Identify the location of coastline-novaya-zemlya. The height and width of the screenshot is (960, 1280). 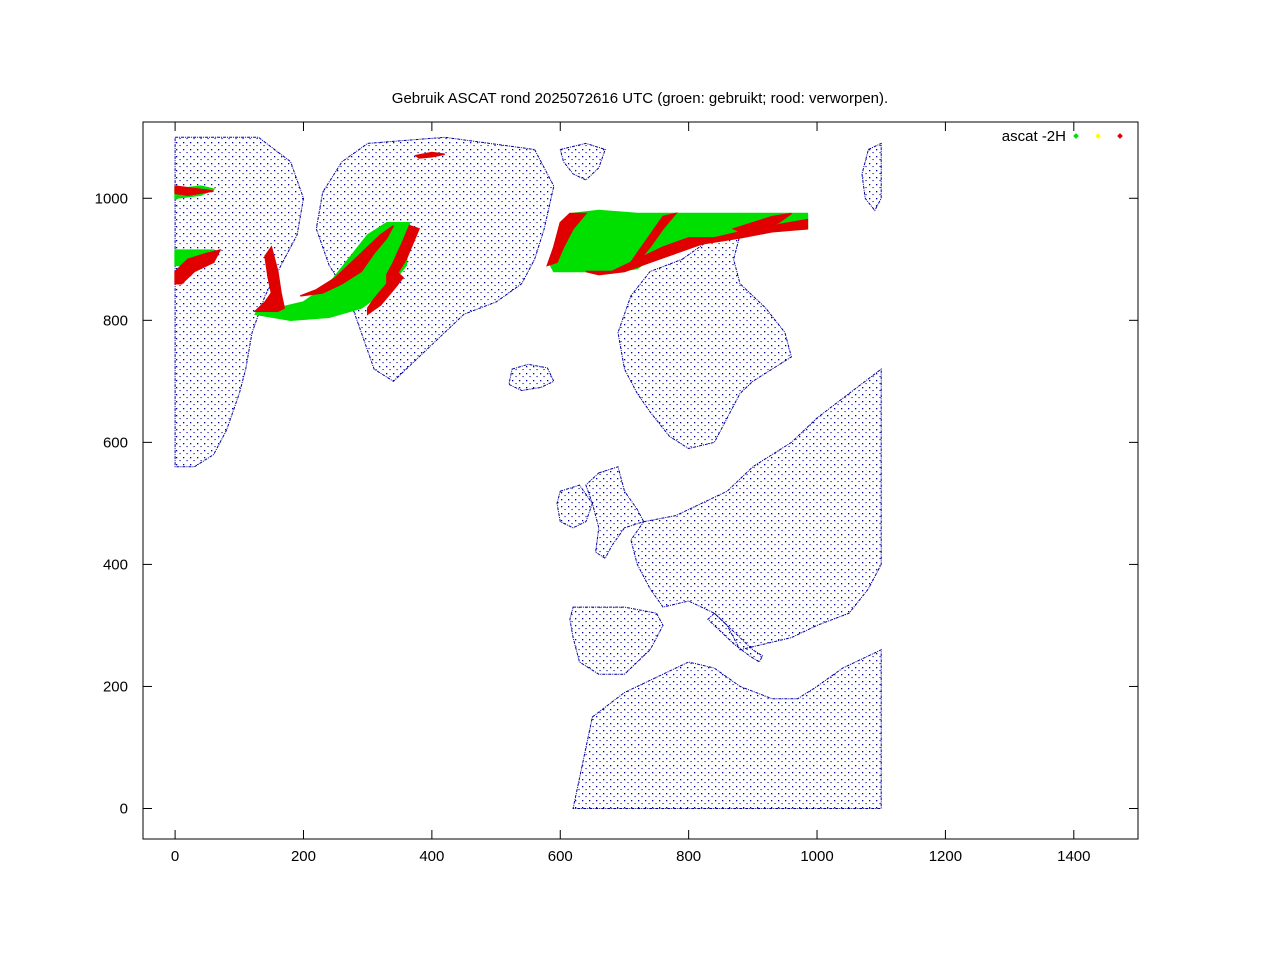
(871, 177).